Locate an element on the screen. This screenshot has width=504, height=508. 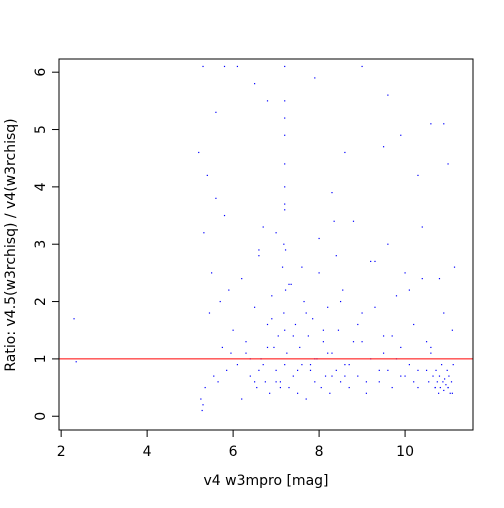
y-tick-label: 6 is located at coordinates (41, 72).